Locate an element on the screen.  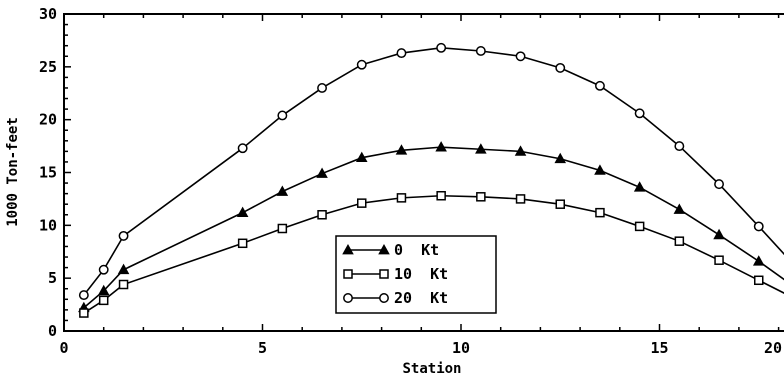
legend-item: 0 Kt is located at coordinates (390, 250).